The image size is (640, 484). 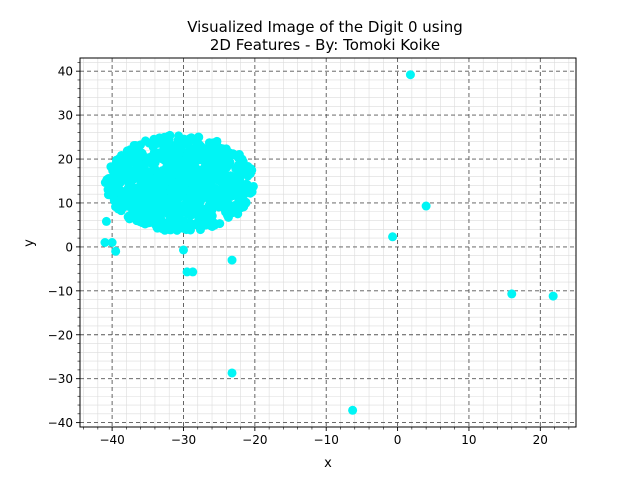 What do you see at coordinates (60, 379) in the screenshot?
I see `y-tick-label: −30` at bounding box center [60, 379].